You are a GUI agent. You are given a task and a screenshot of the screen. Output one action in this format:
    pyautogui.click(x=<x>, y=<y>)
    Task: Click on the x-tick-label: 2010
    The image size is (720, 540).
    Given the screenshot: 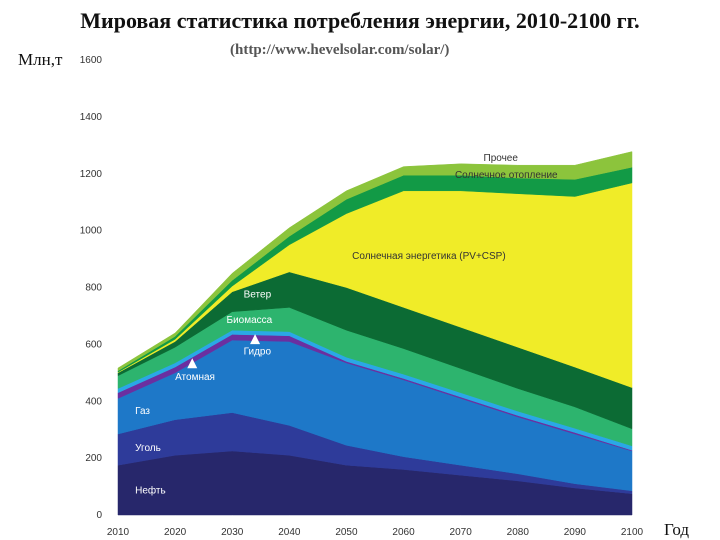 What is the action you would take?
    pyautogui.click(x=118, y=532)
    